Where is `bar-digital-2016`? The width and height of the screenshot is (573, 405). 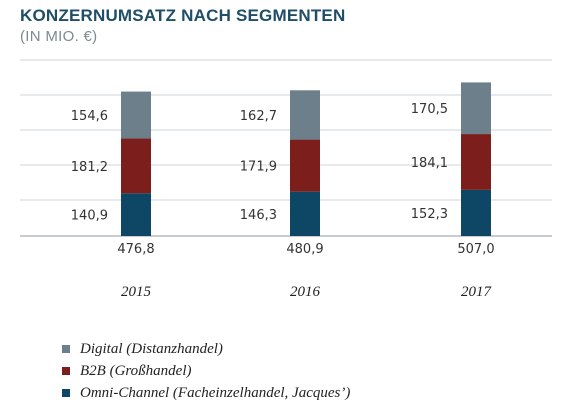
bar-digital-2016 is located at coordinates (305, 115).